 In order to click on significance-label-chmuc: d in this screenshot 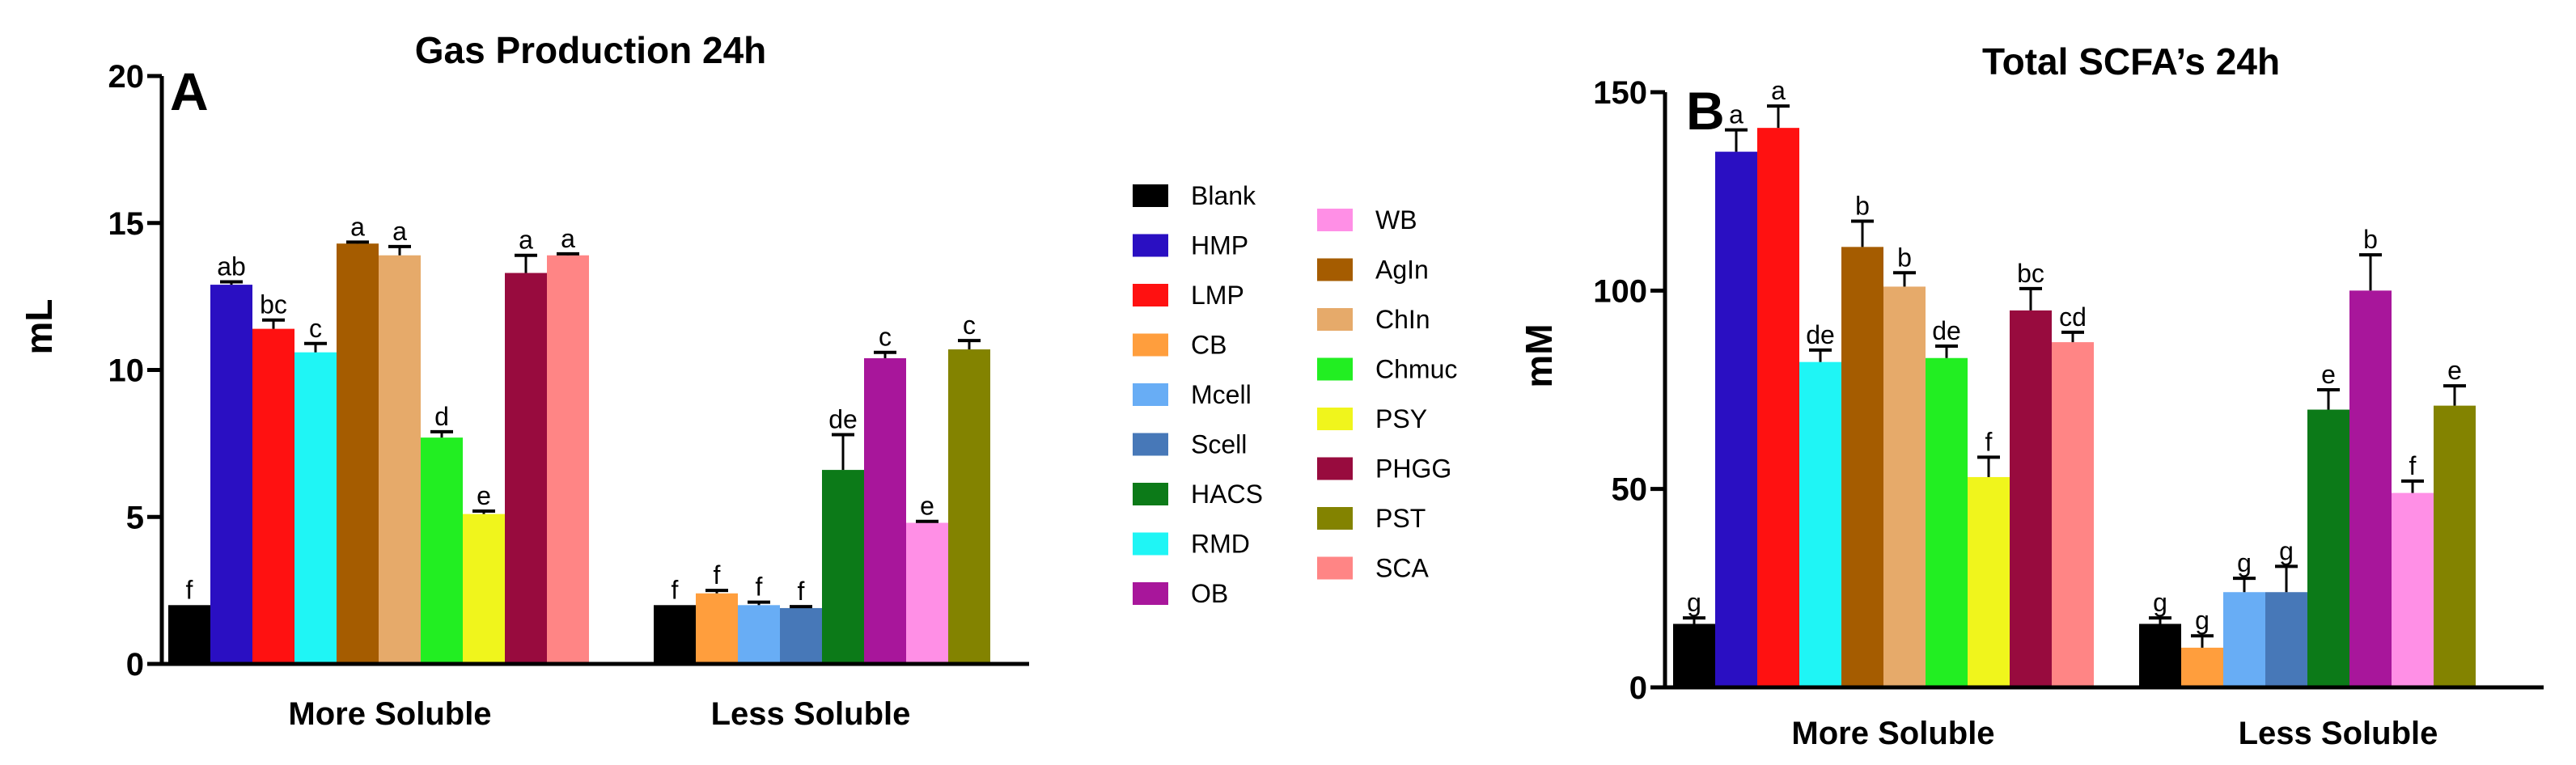, I will do `click(441, 417)`.